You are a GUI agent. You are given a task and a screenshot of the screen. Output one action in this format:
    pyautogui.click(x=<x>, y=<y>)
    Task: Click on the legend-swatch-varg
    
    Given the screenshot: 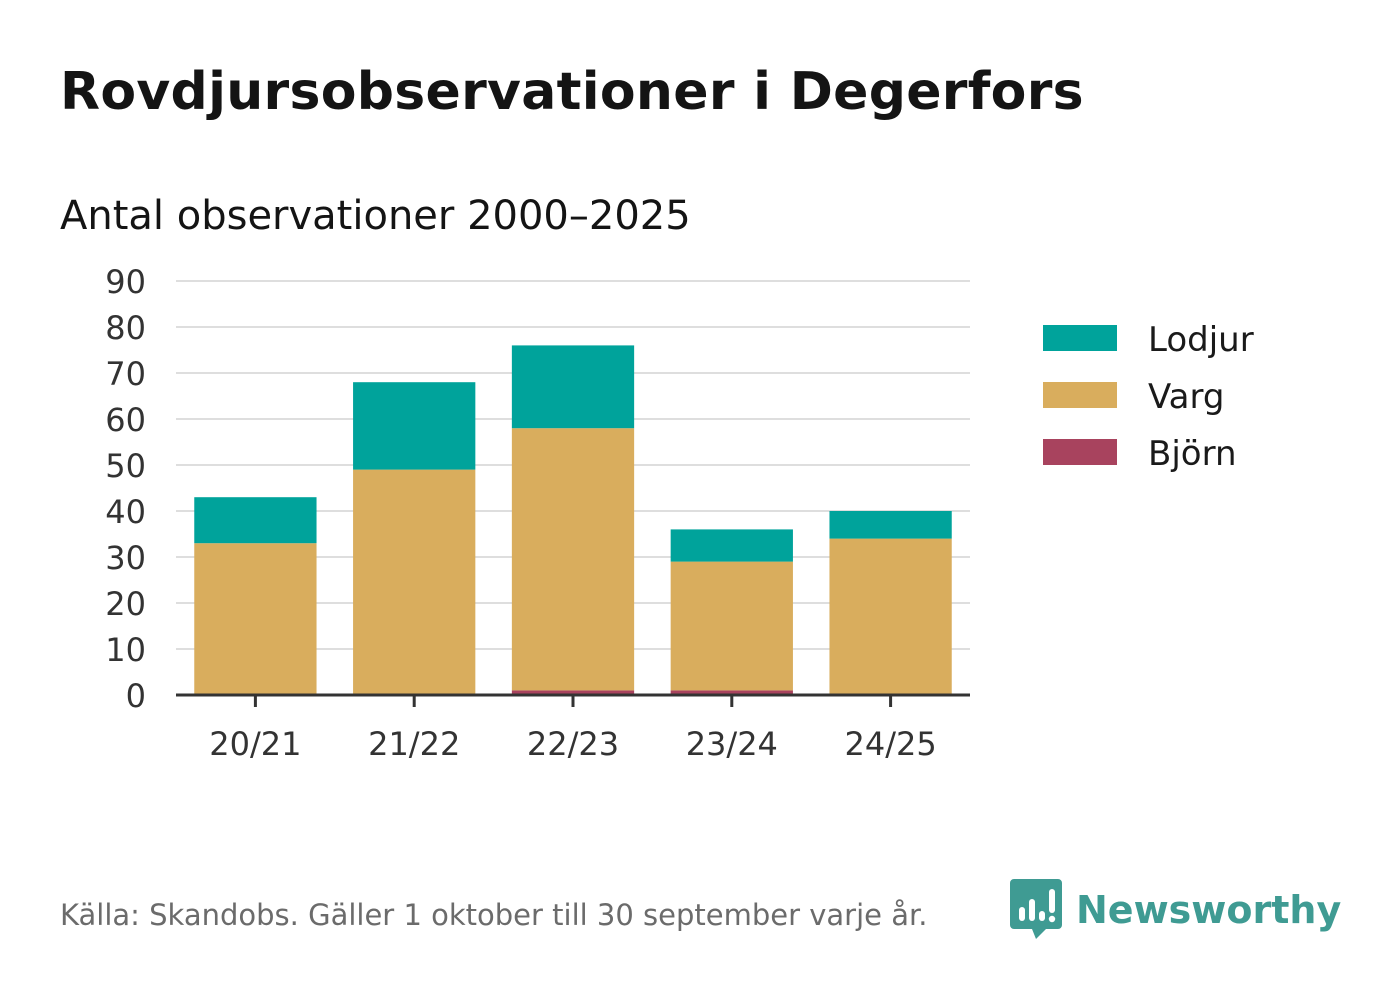 What is the action you would take?
    pyautogui.click(x=1080, y=395)
    